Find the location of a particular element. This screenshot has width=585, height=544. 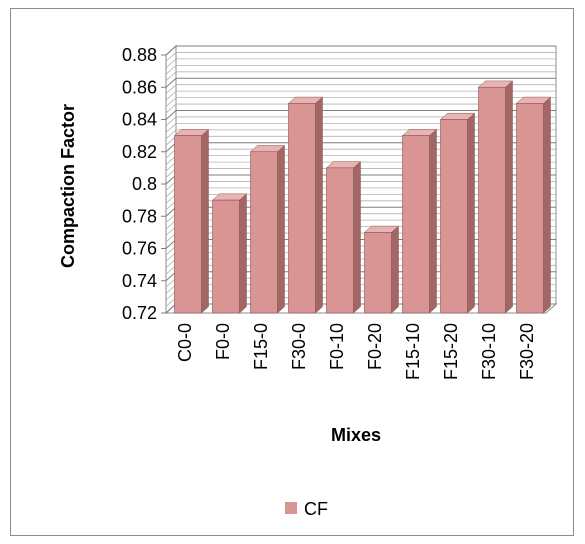

x-axis-title: Mixes is located at coordinates (356, 435).